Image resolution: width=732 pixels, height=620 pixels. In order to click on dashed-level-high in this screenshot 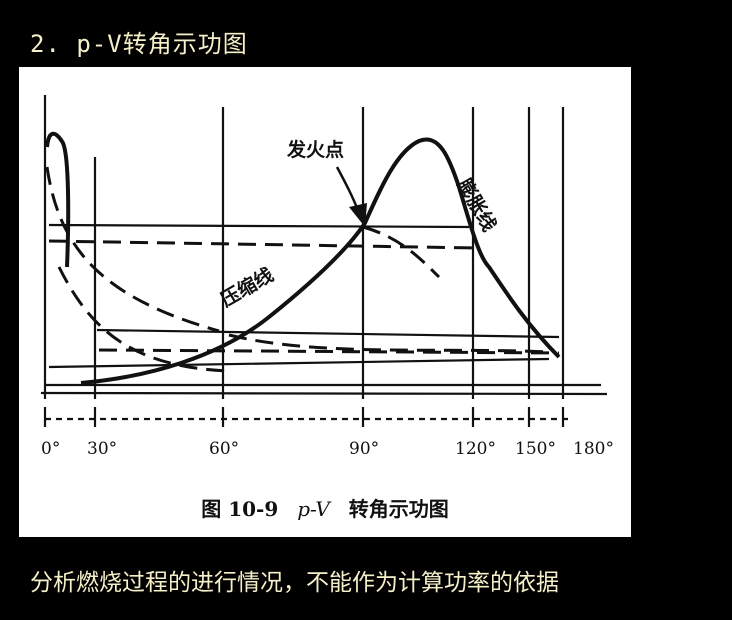, I will do `click(264, 244)`.